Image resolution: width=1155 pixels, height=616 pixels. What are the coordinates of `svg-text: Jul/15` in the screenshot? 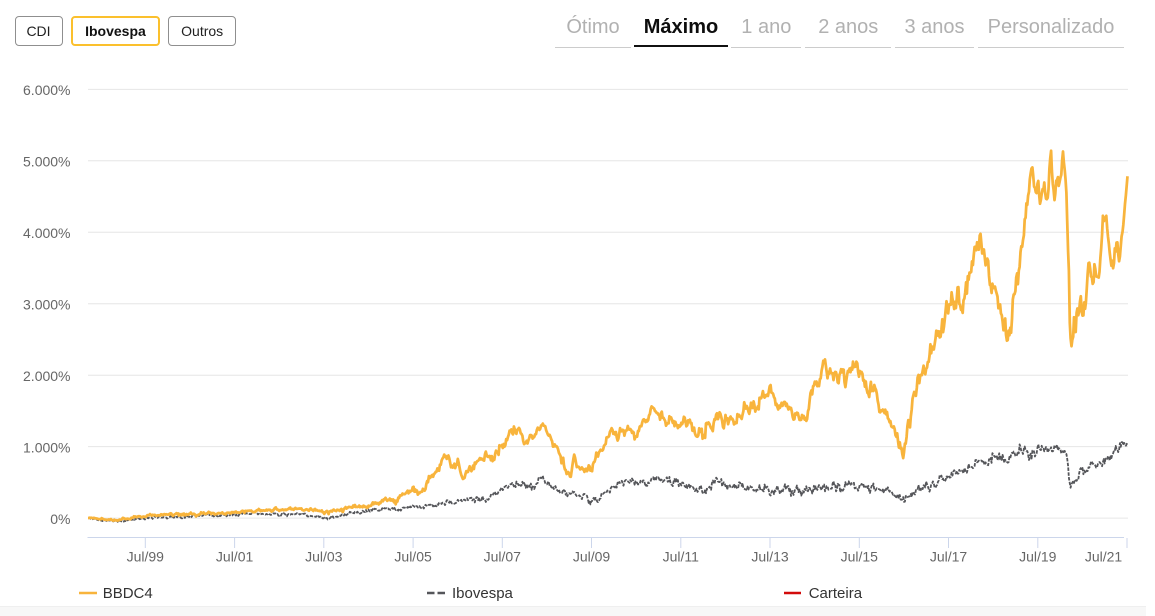 It's located at (860, 557).